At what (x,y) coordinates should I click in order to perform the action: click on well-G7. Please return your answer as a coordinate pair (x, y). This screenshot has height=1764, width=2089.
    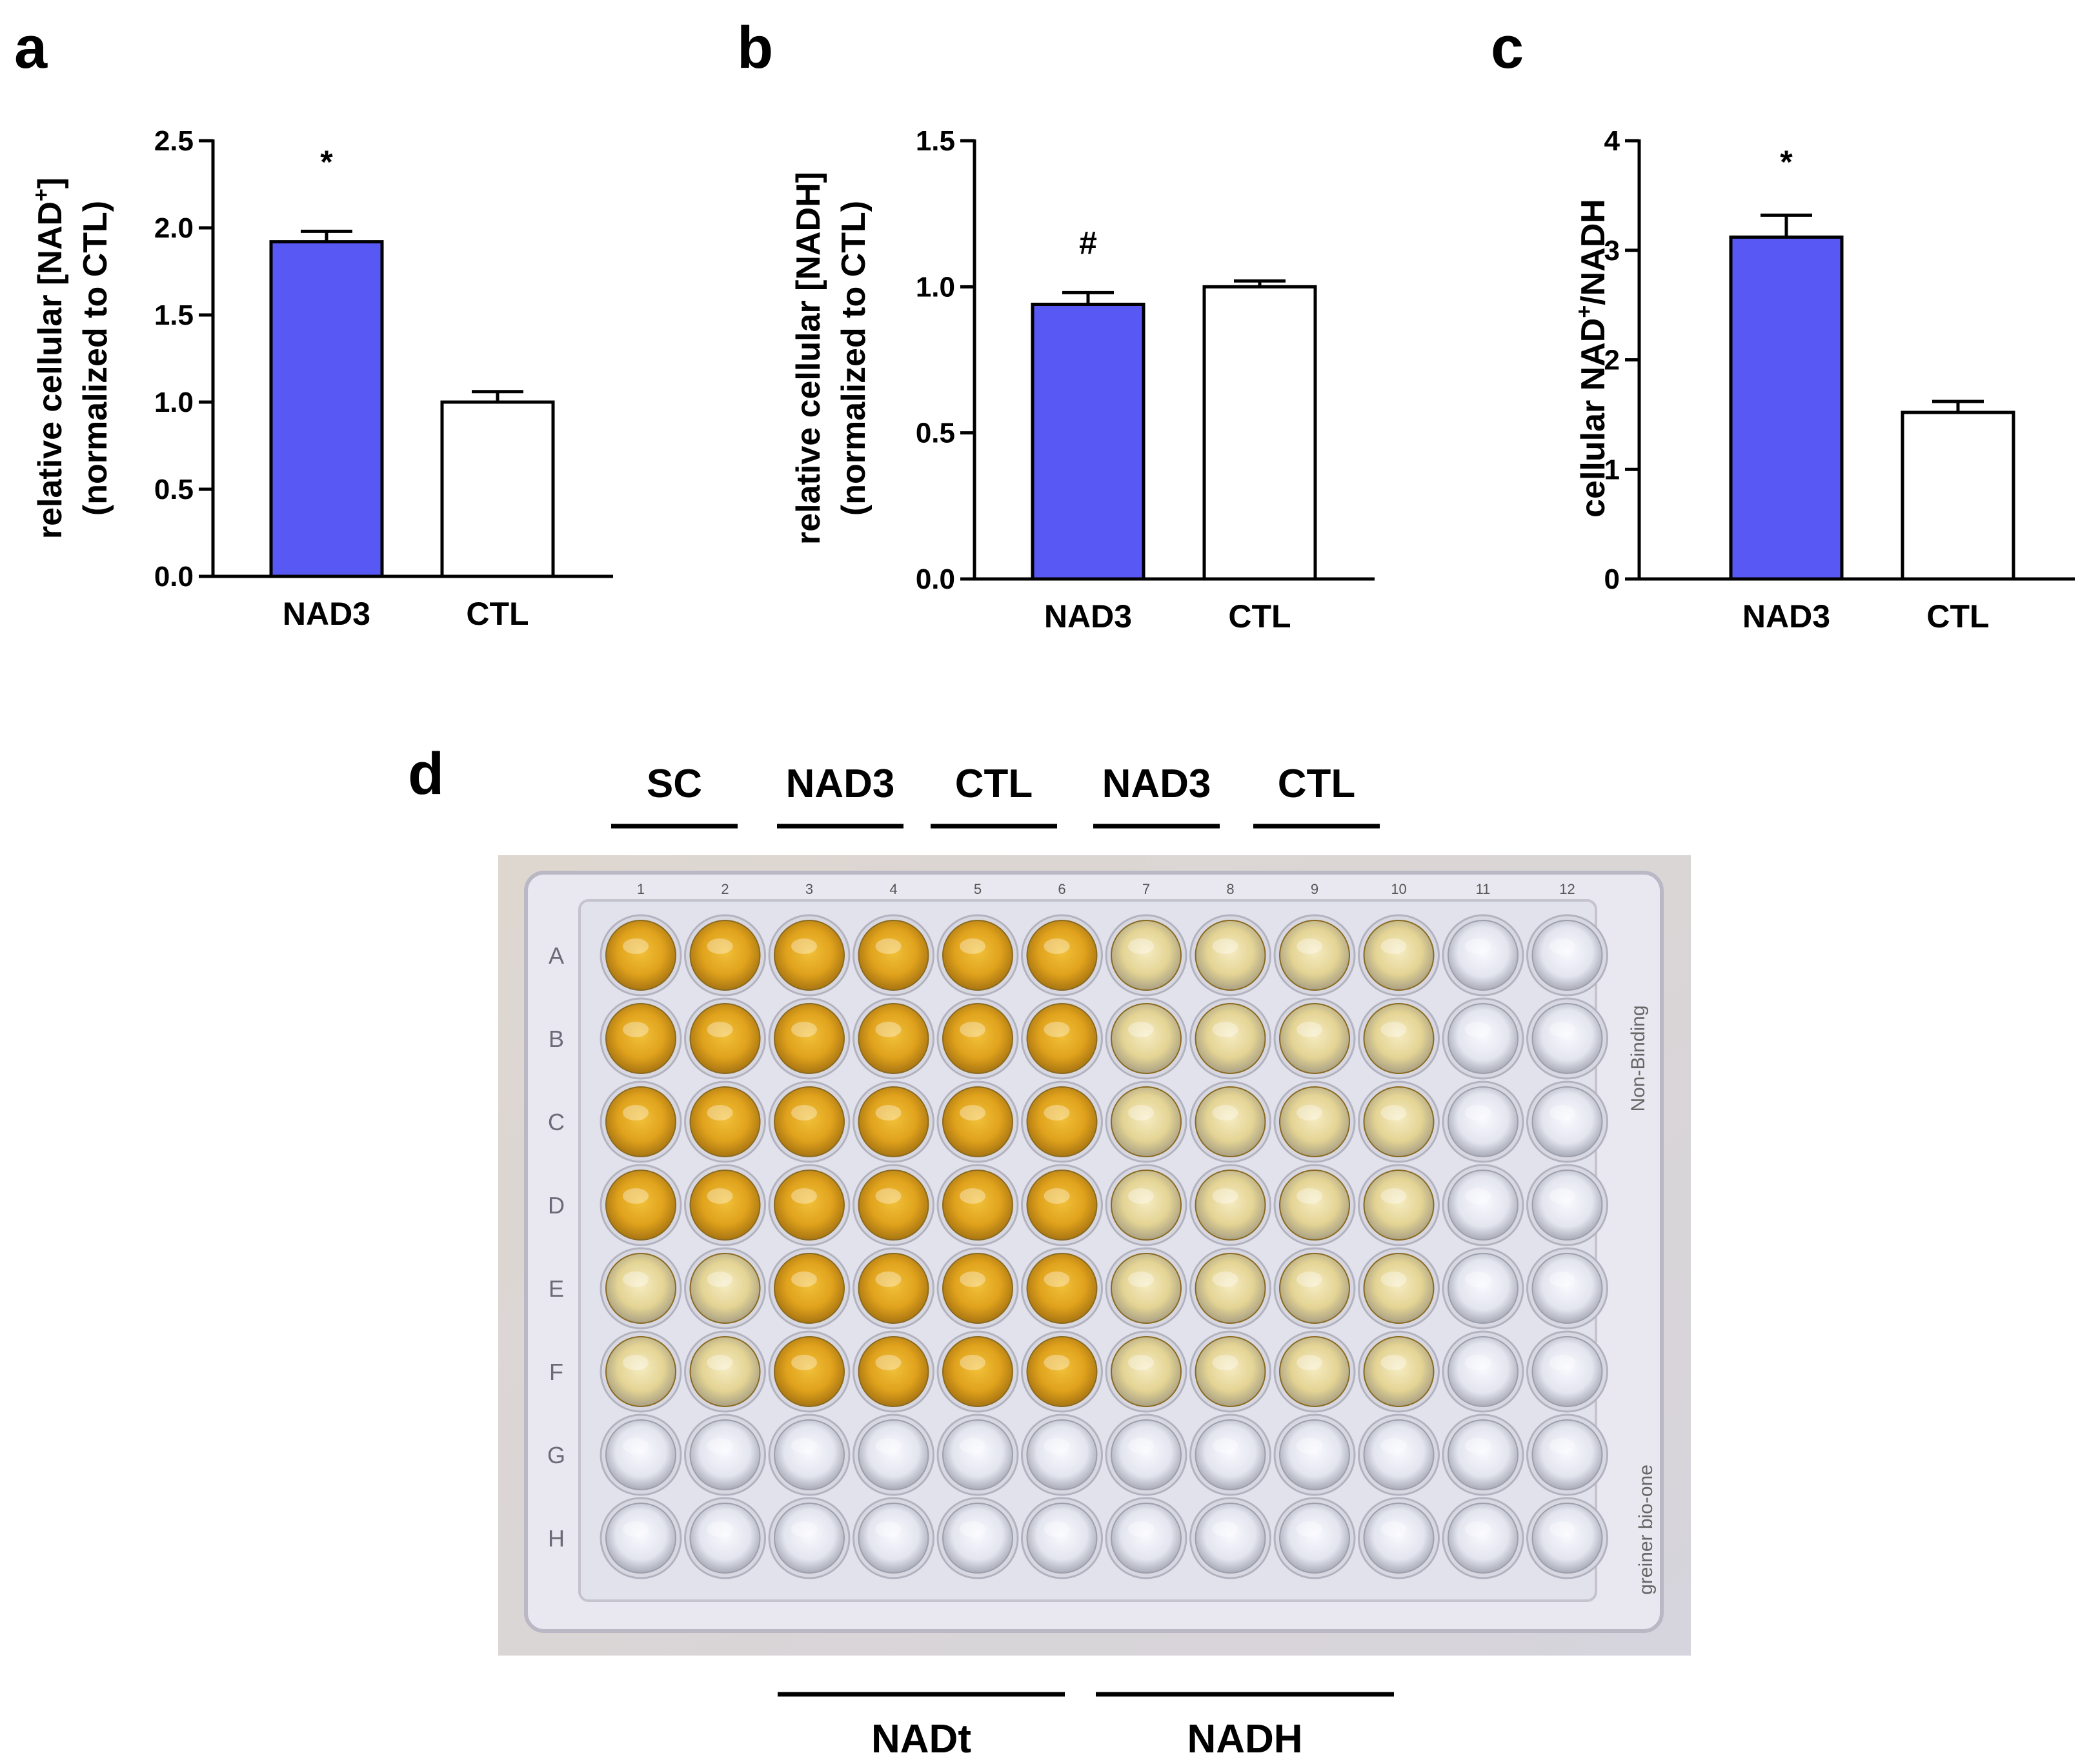
    Looking at the image, I should click on (1147, 1454).